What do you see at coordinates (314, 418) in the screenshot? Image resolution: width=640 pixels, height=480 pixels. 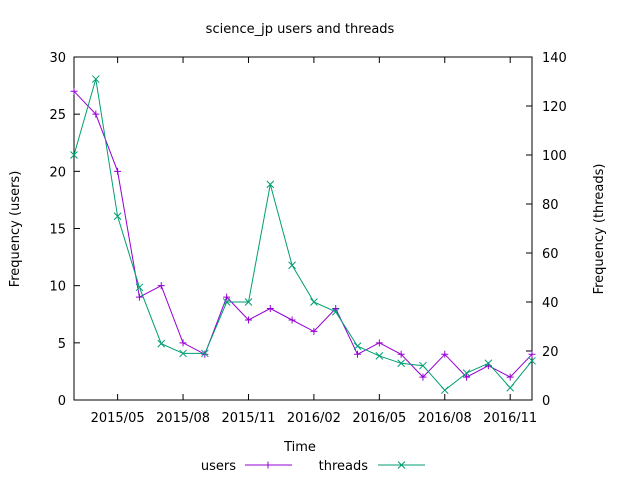 I see `x-tick-label: 2016/02` at bounding box center [314, 418].